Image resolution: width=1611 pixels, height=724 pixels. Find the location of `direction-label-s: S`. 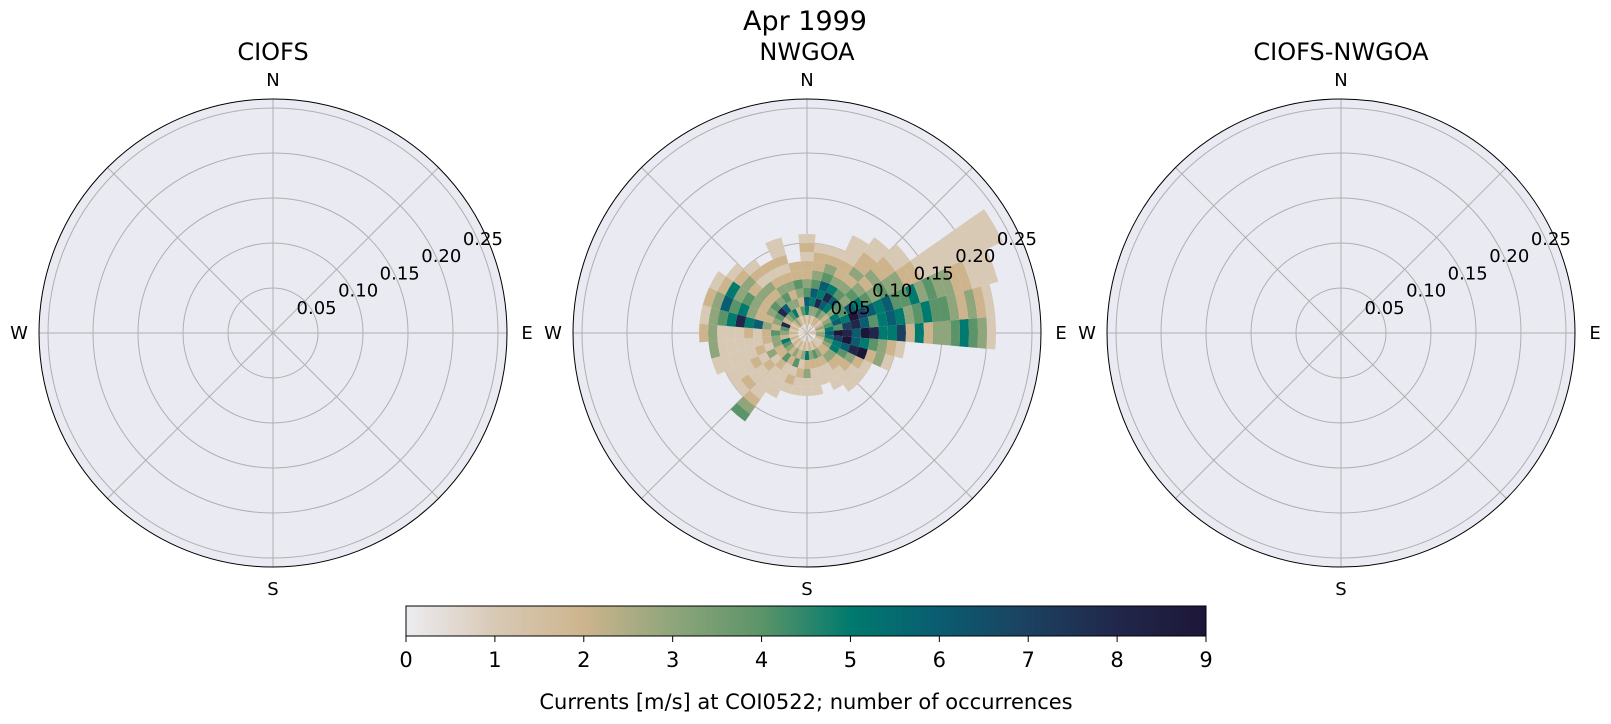

direction-label-s: S is located at coordinates (1340, 589).